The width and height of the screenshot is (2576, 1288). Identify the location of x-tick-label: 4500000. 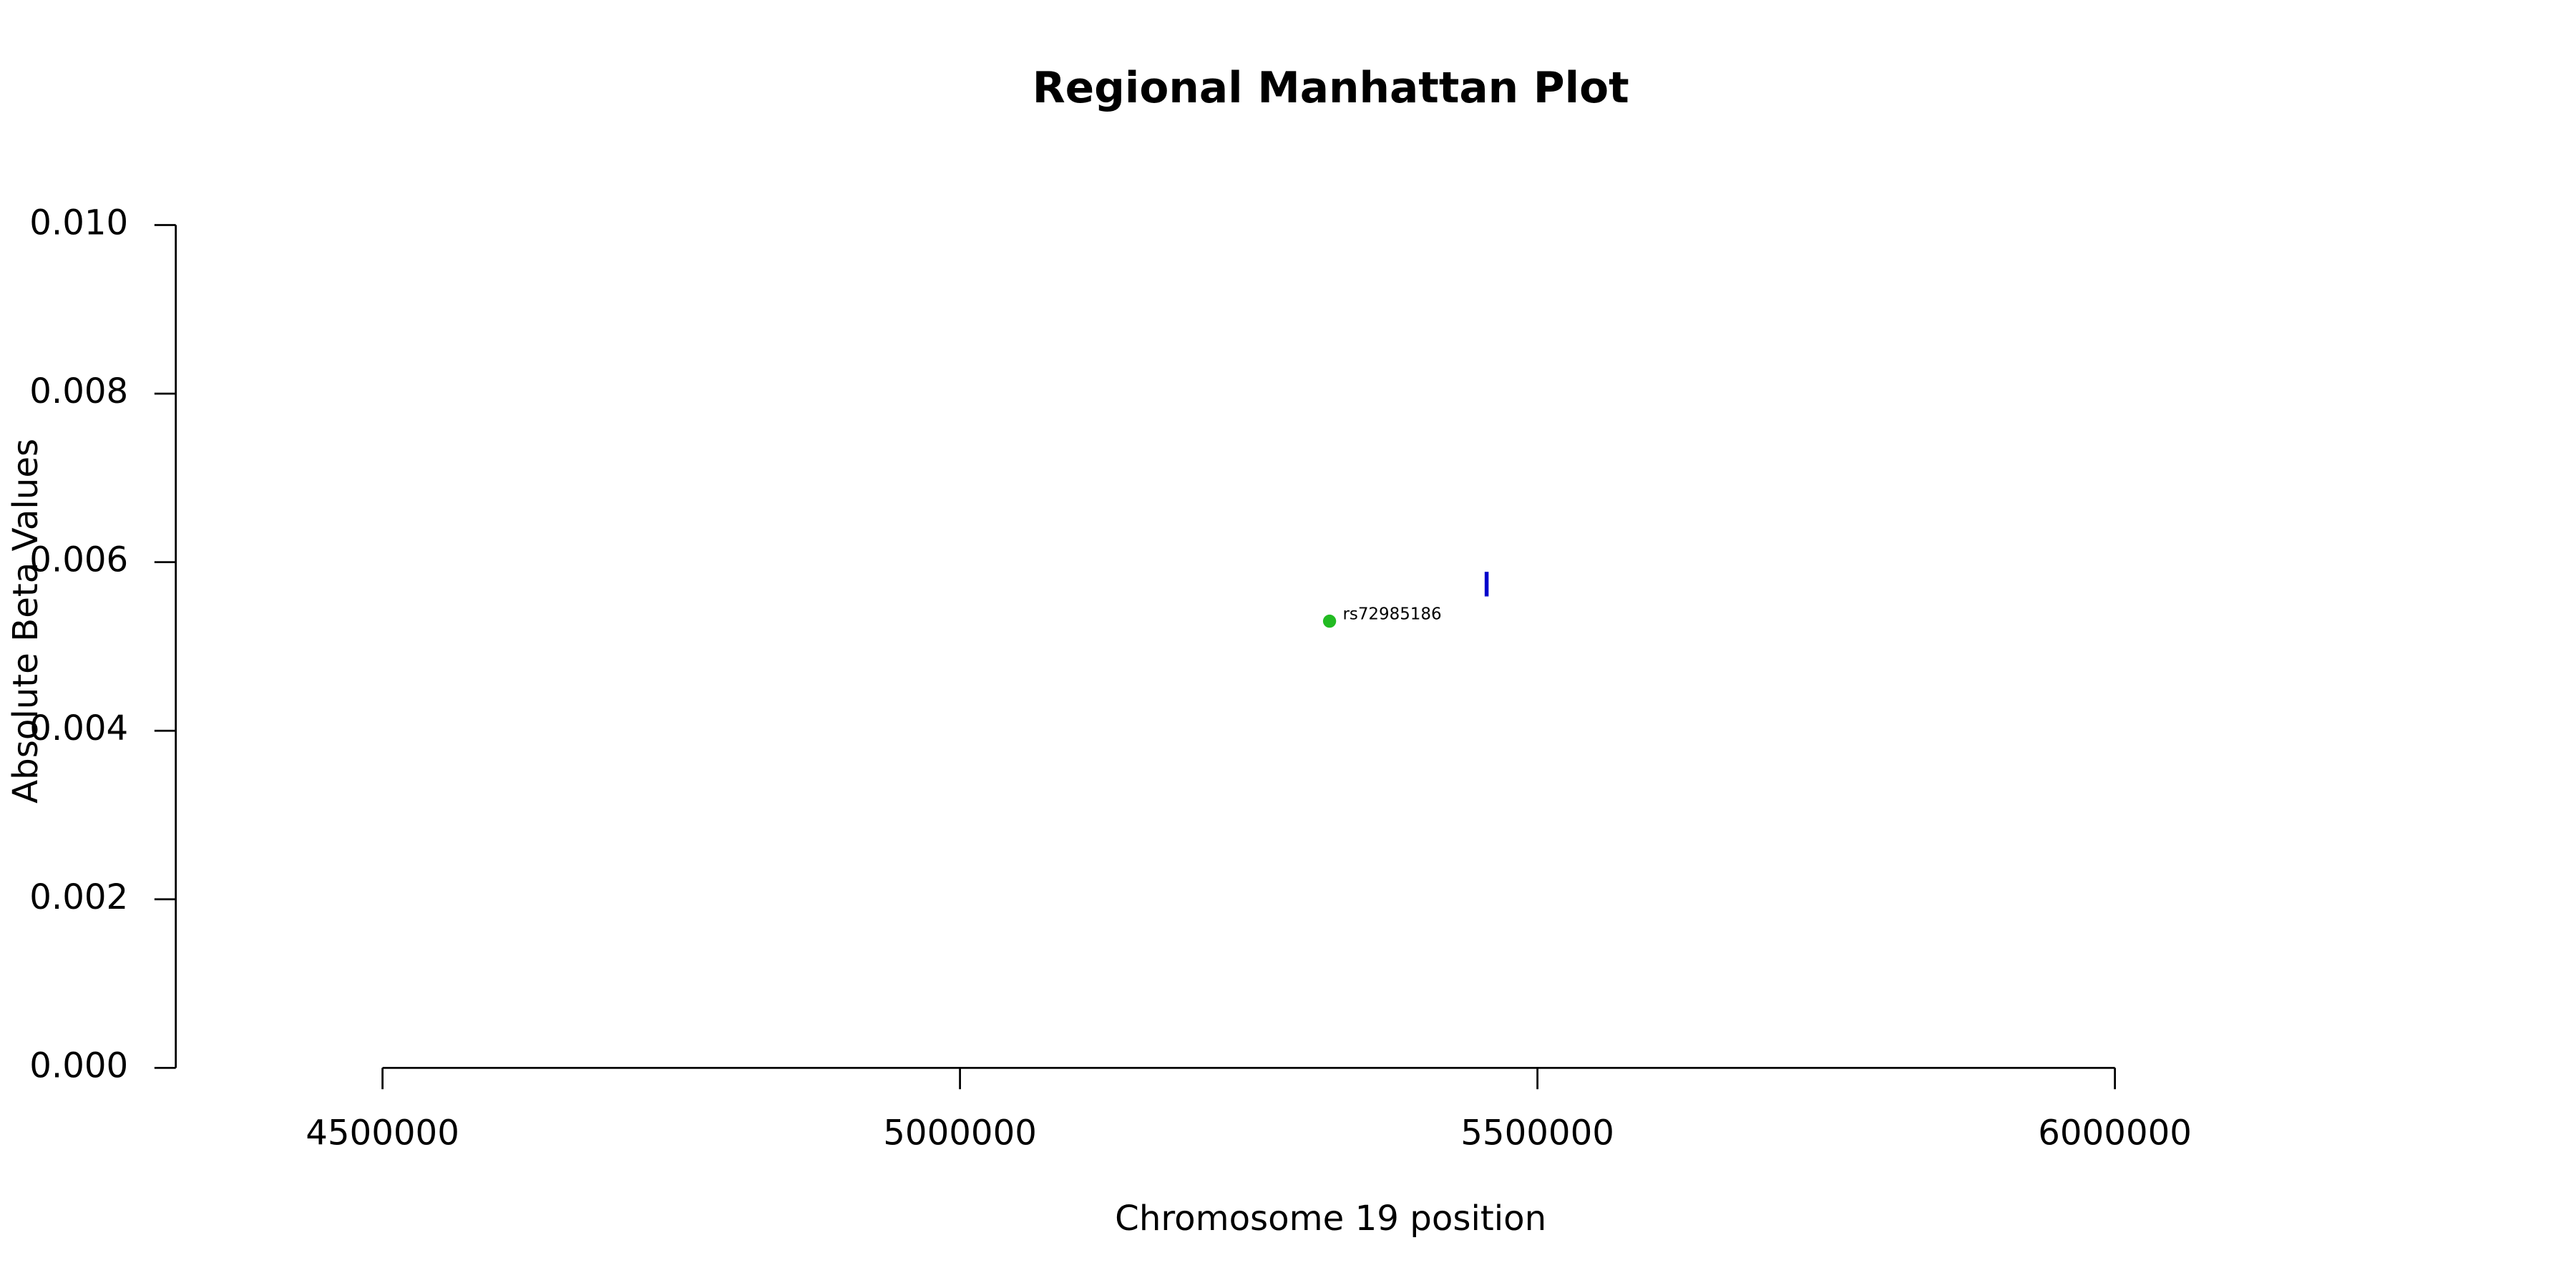
(382, 1133).